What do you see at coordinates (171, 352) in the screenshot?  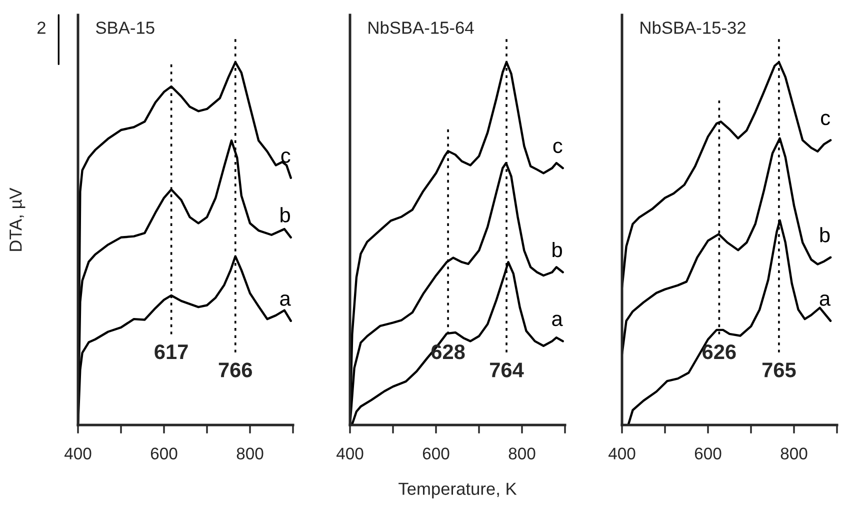 I see `ref-line-label: 617` at bounding box center [171, 352].